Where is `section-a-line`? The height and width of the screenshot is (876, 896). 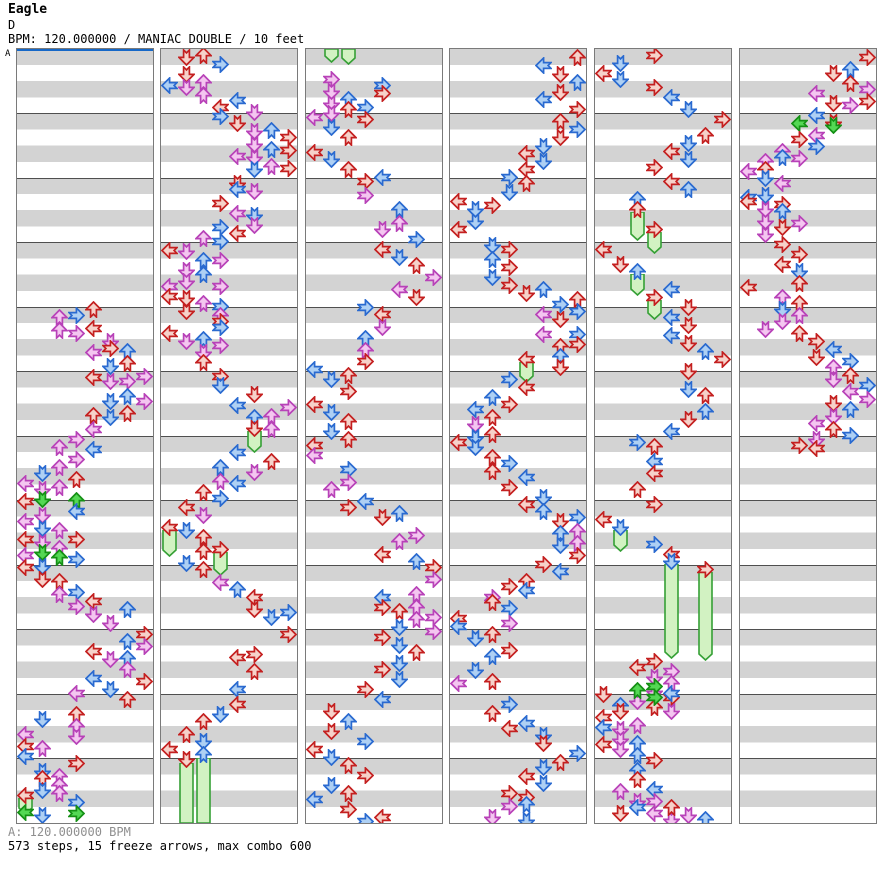 section-a-line is located at coordinates (85, 50).